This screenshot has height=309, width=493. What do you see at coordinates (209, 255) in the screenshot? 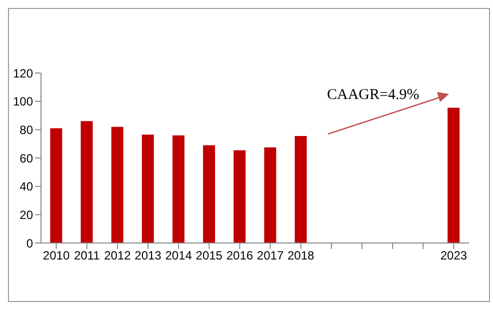
I see `x-tick-label: 2015` at bounding box center [209, 255].